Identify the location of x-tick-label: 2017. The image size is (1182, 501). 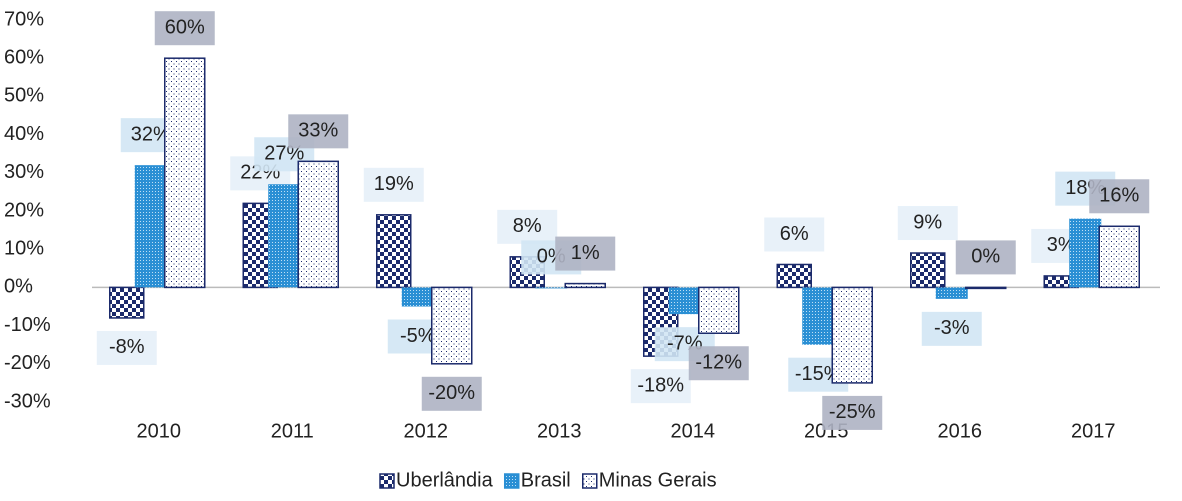
(1093, 431).